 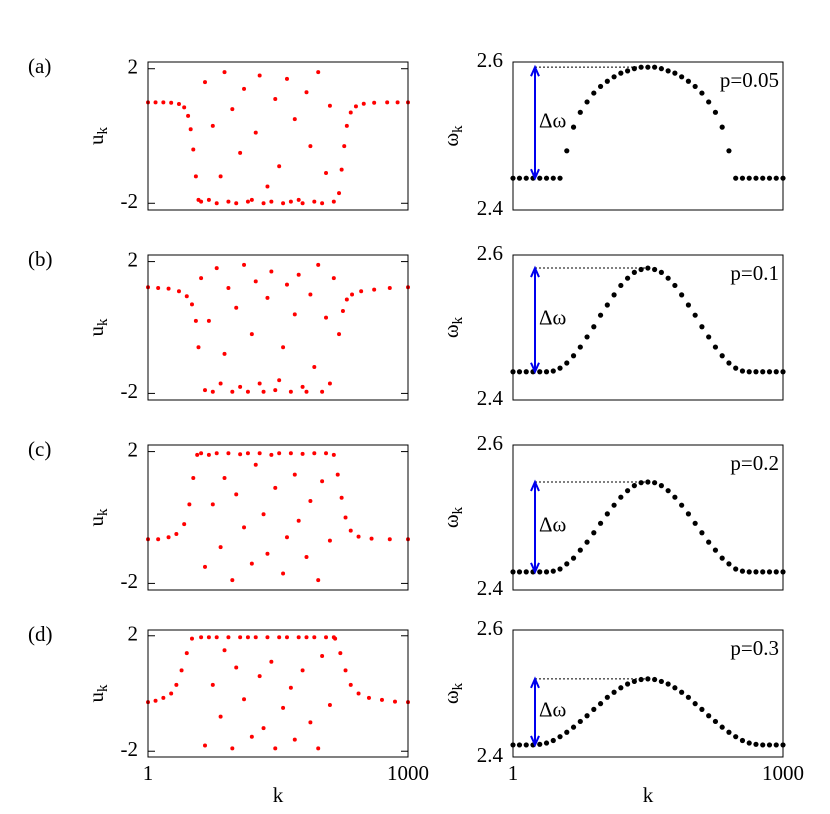 What do you see at coordinates (490, 628) in the screenshot?
I see `y-tick-label: 2.6` at bounding box center [490, 628].